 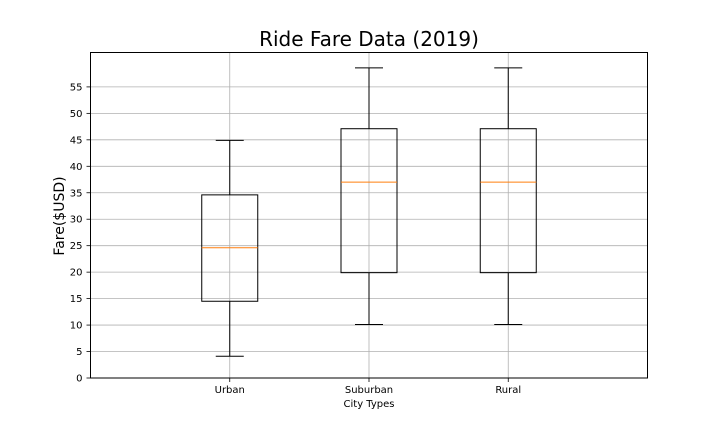 I want to click on box-suburban, so click(x=369, y=196).